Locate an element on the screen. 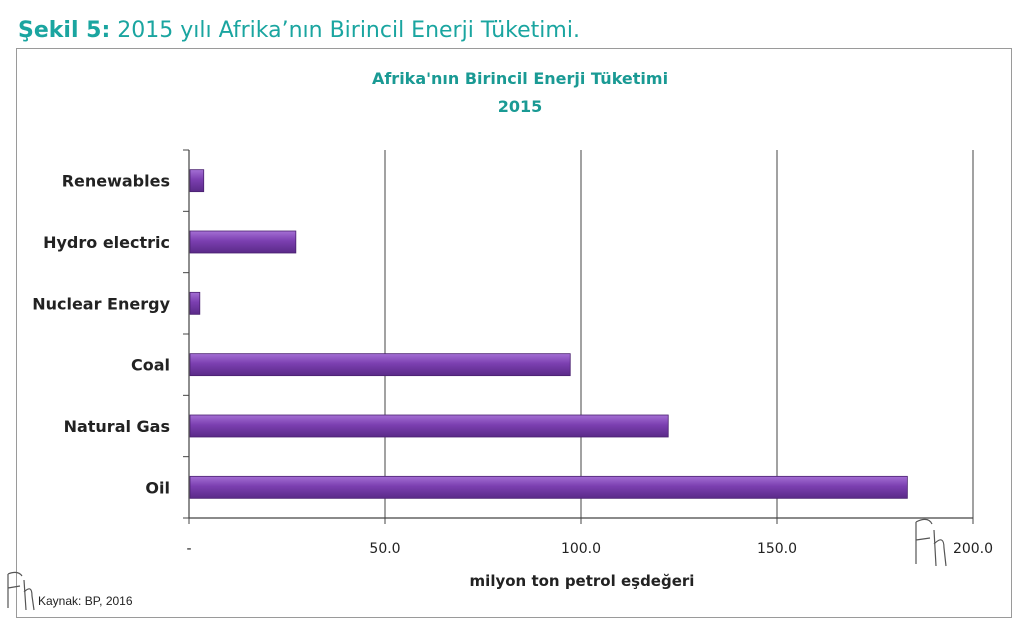  bar-hydro-electric is located at coordinates (243, 242).